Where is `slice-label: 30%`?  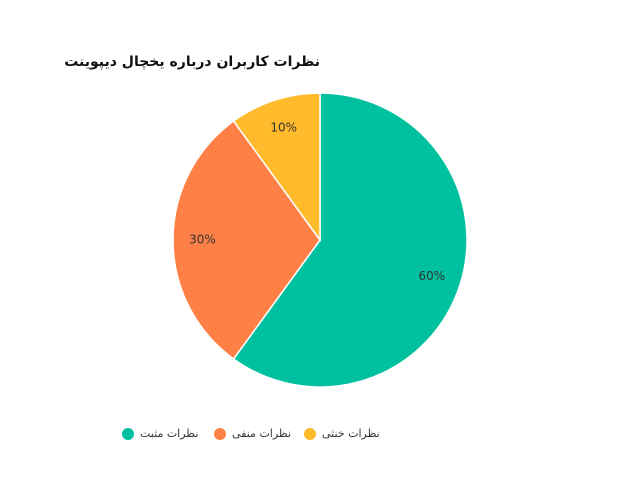
slice-label: 30% is located at coordinates (202, 240).